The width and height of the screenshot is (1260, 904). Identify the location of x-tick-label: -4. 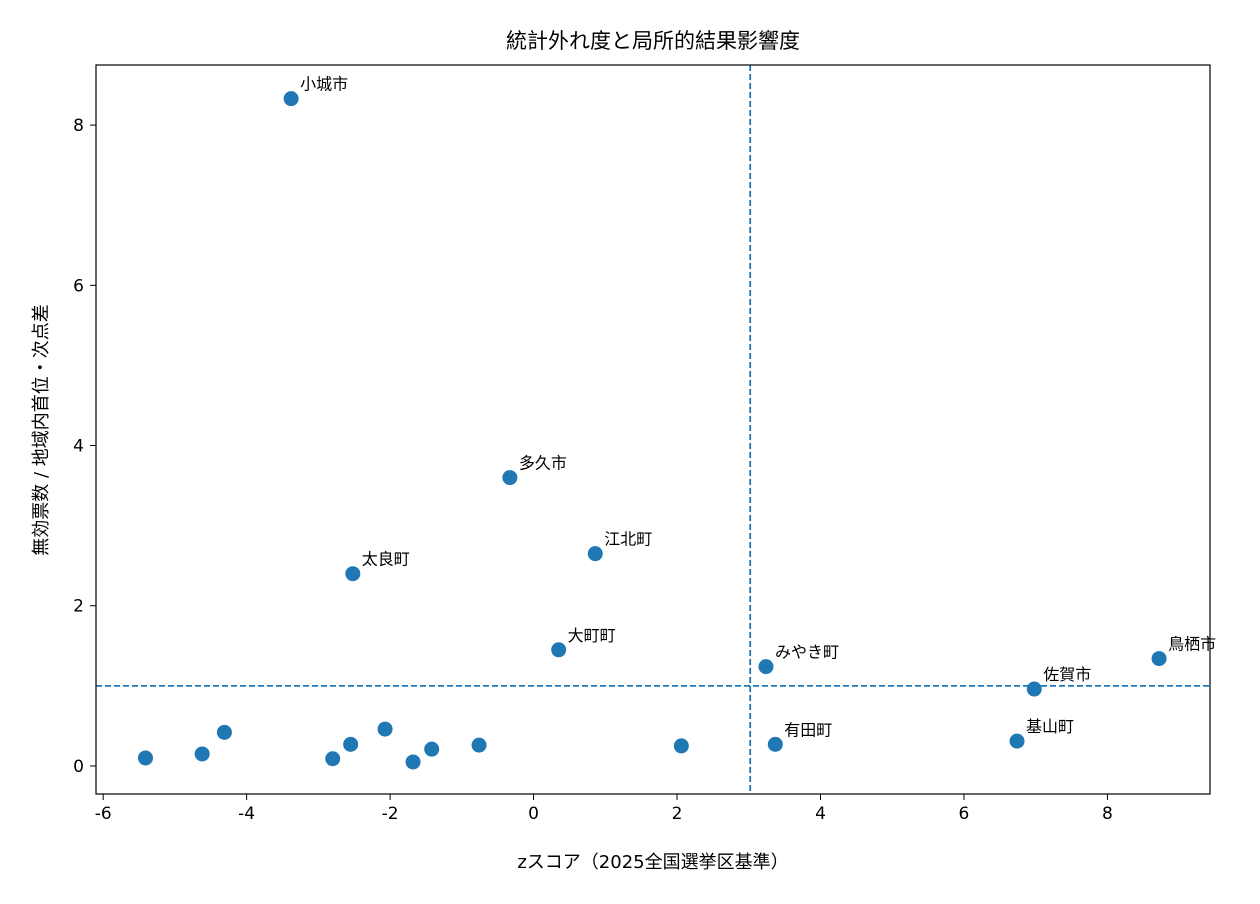
(246, 814).